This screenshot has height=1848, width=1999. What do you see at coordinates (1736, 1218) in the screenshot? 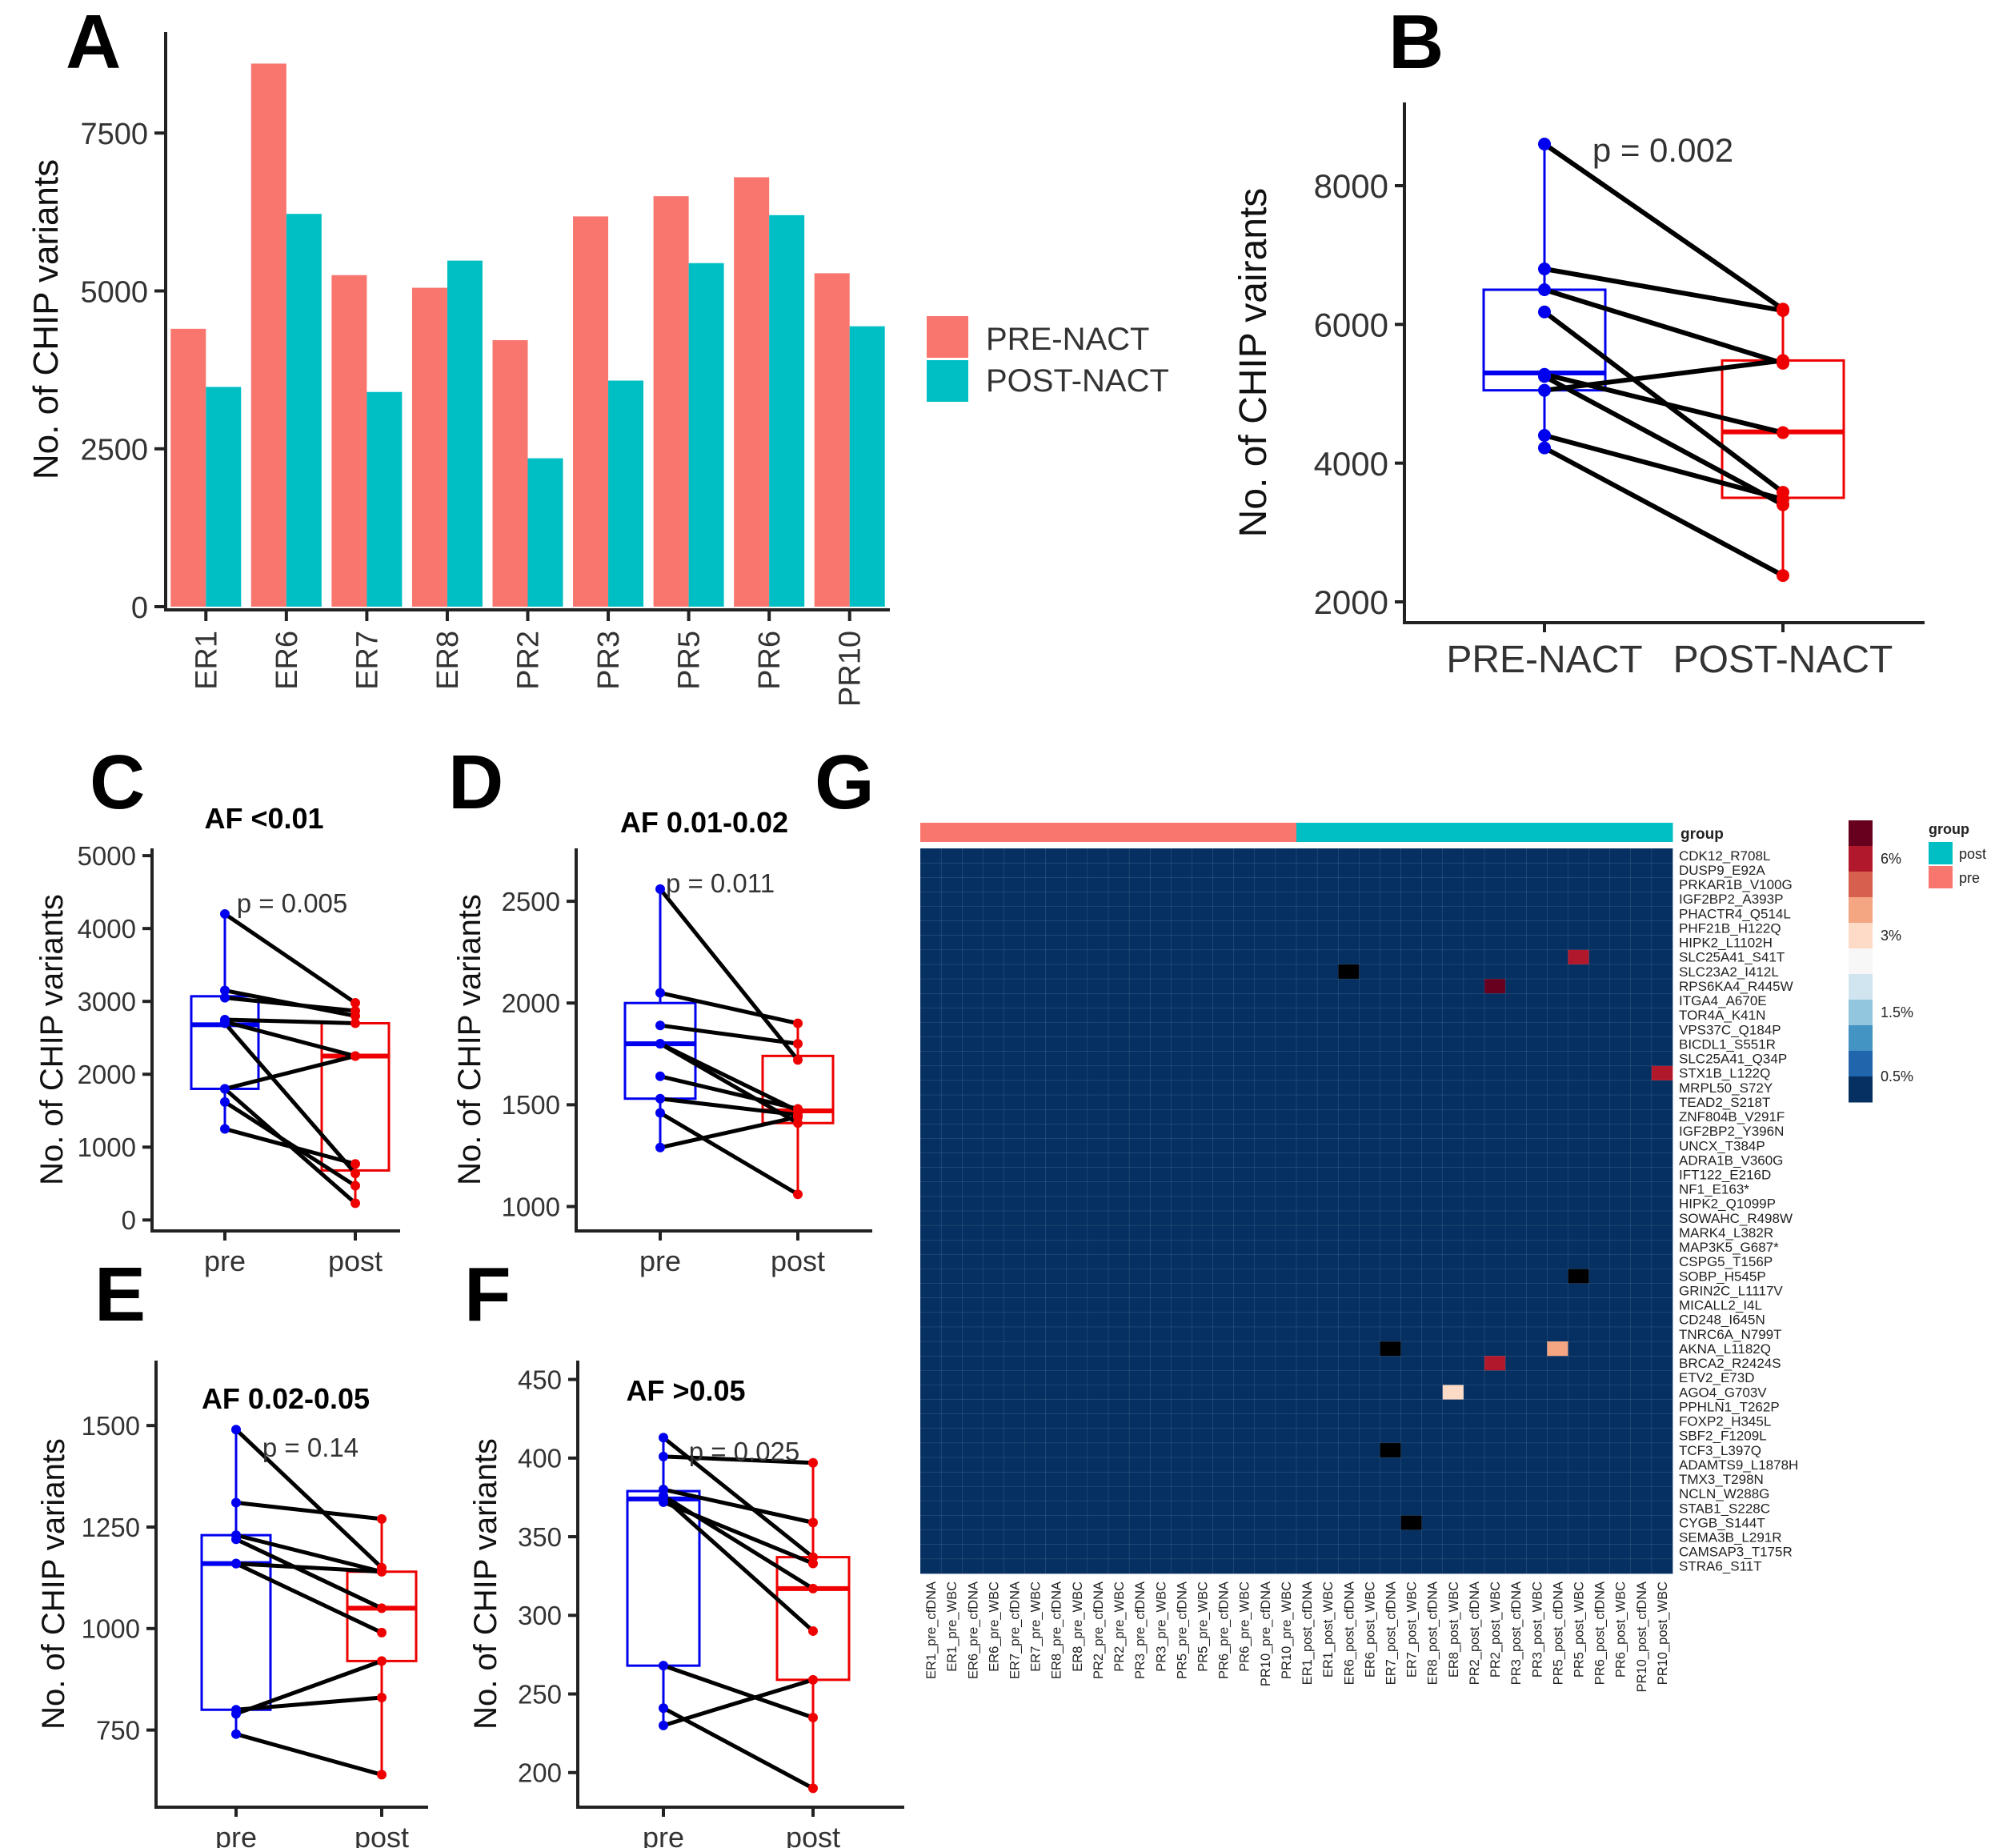
I see `heatmap-row-label: SOWAHC_R498W` at bounding box center [1736, 1218].